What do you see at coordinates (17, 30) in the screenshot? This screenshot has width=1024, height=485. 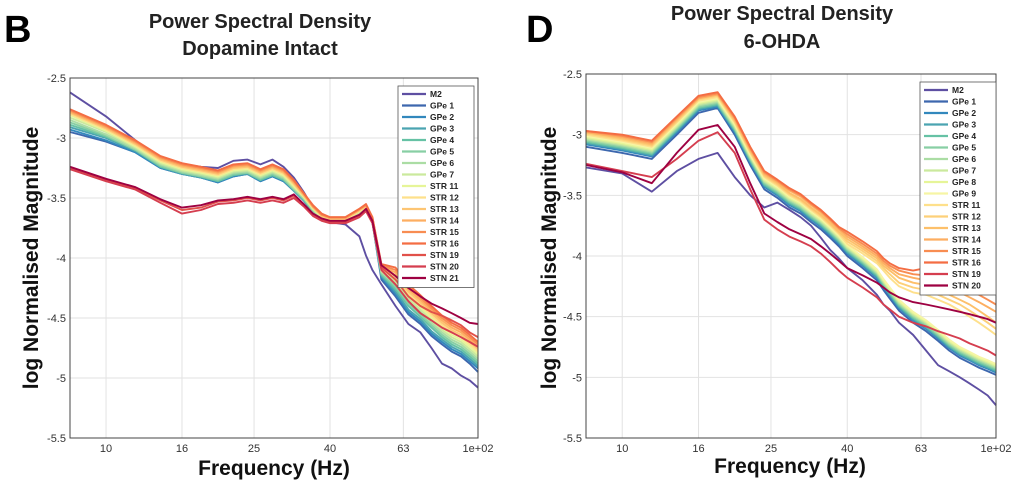 I see `panel-letter: B` at bounding box center [17, 30].